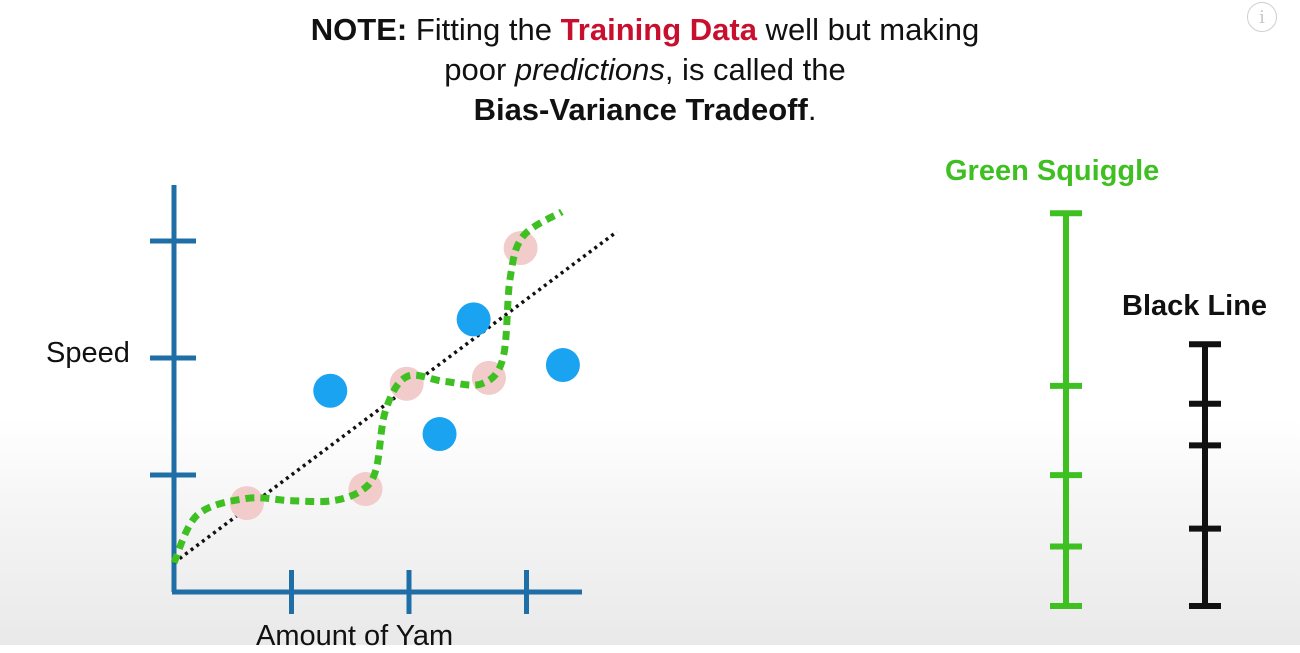 Image resolution: width=1300 pixels, height=653 pixels. What do you see at coordinates (868, 29) in the screenshot?
I see `note-text-2: well but making` at bounding box center [868, 29].